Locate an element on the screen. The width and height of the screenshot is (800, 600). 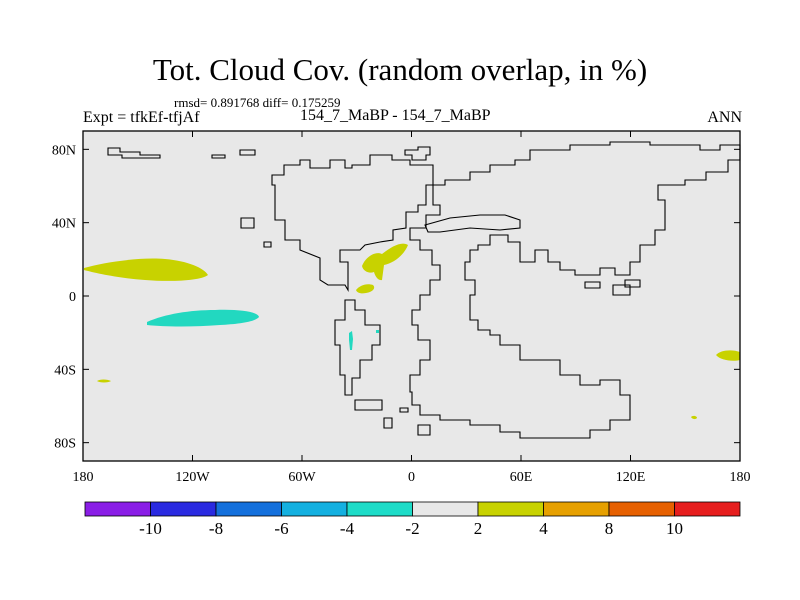
coastline-arctic-islands is located at coordinates (181, 153).